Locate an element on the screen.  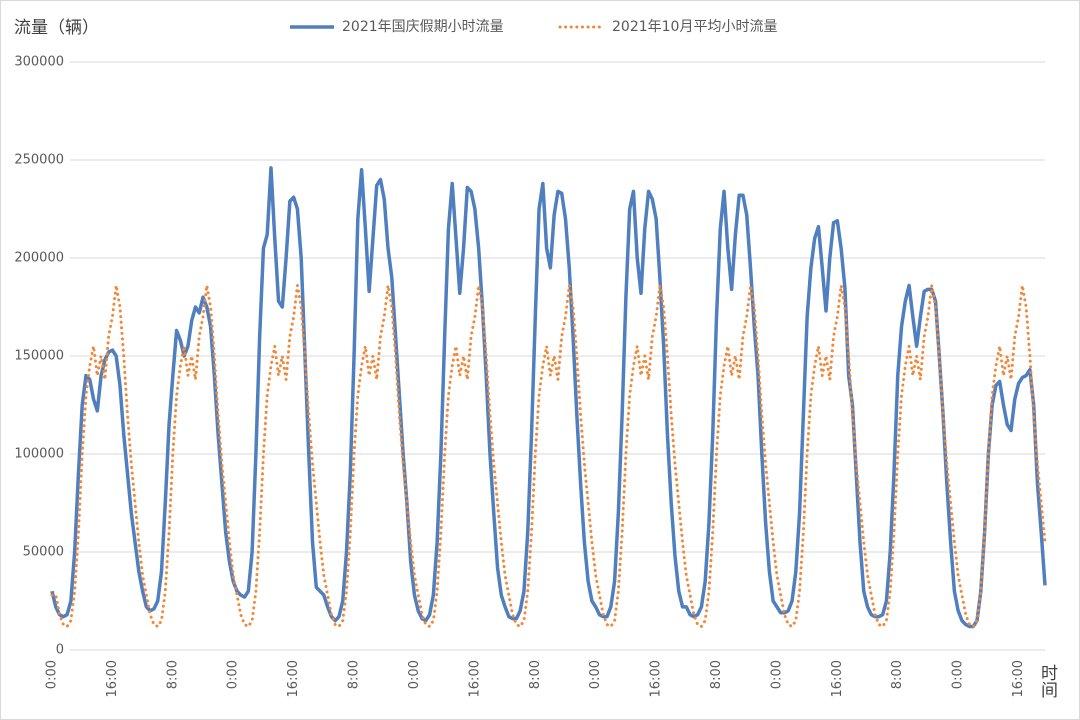
y-tick-label: 0 is located at coordinates (60, 650).